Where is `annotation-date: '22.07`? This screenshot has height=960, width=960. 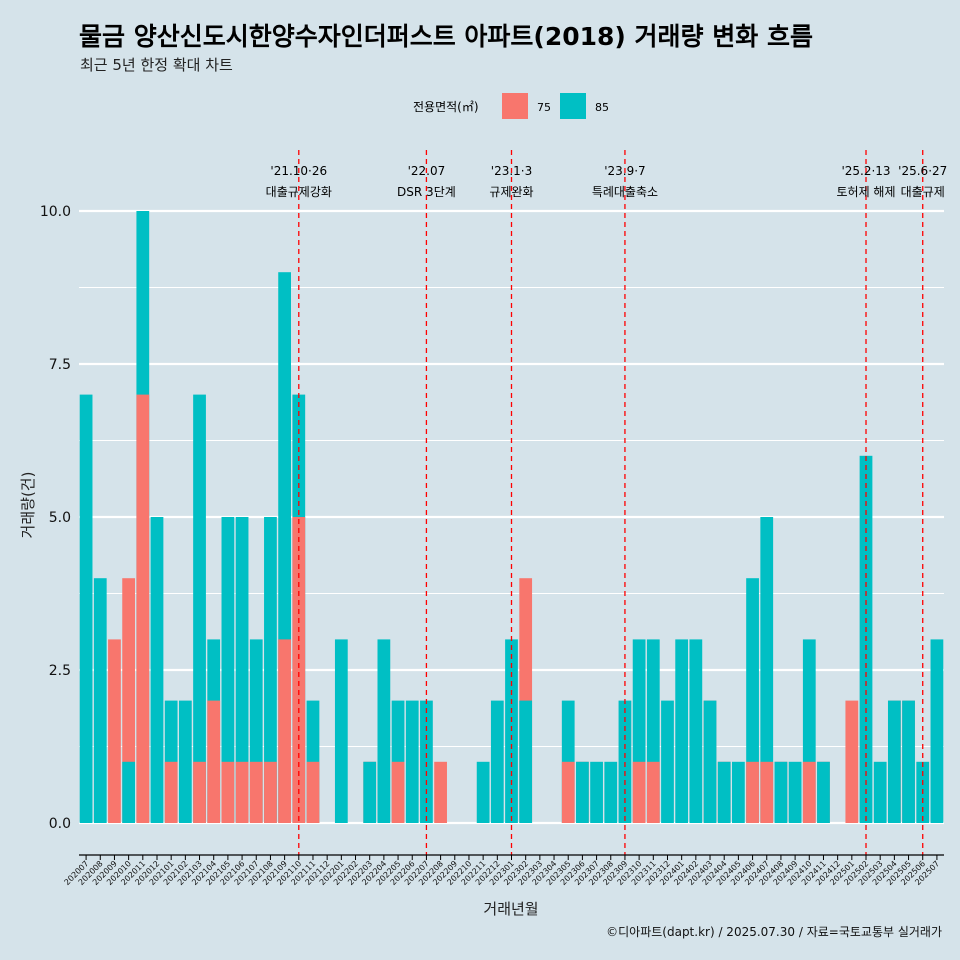
annotation-date: '22.07 is located at coordinates (427, 171).